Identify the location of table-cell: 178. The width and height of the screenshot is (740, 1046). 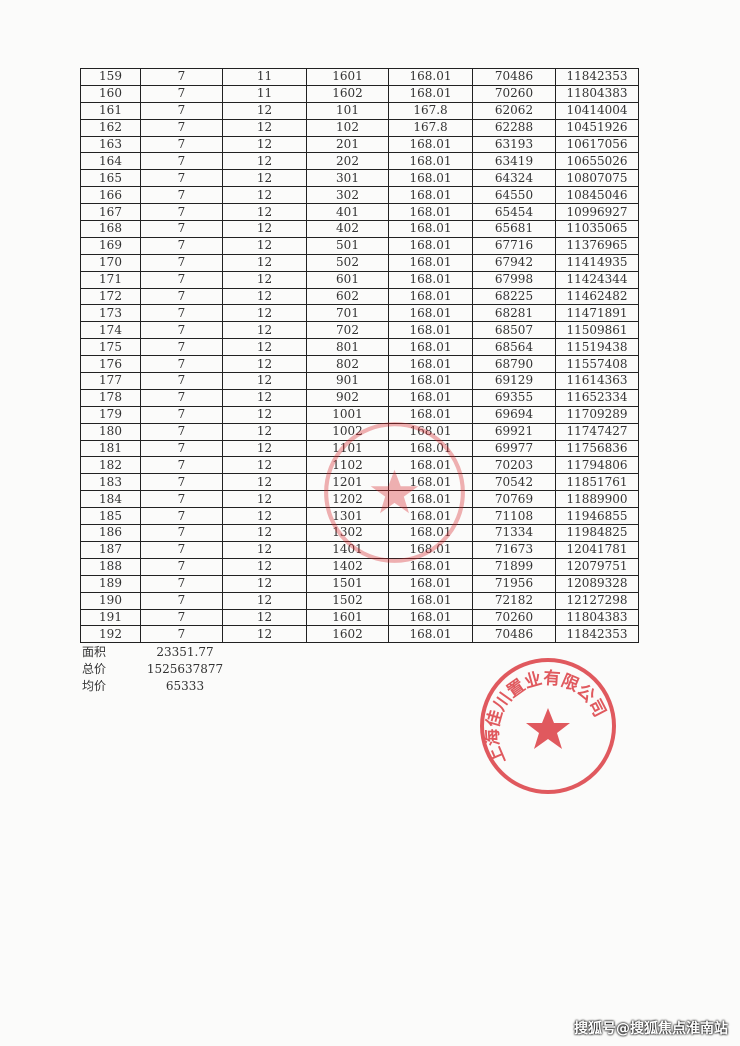
(110, 397).